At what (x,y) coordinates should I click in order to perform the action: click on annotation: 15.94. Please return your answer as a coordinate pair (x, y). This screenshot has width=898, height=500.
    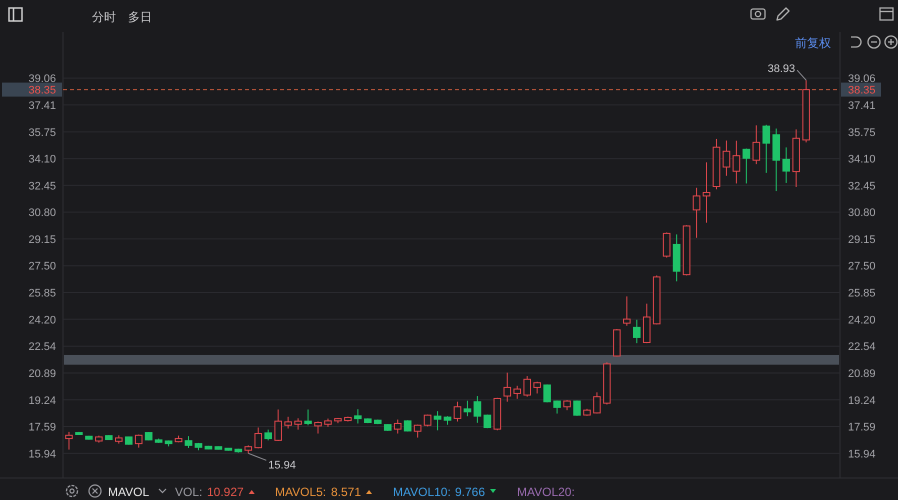
    Looking at the image, I should click on (282, 465).